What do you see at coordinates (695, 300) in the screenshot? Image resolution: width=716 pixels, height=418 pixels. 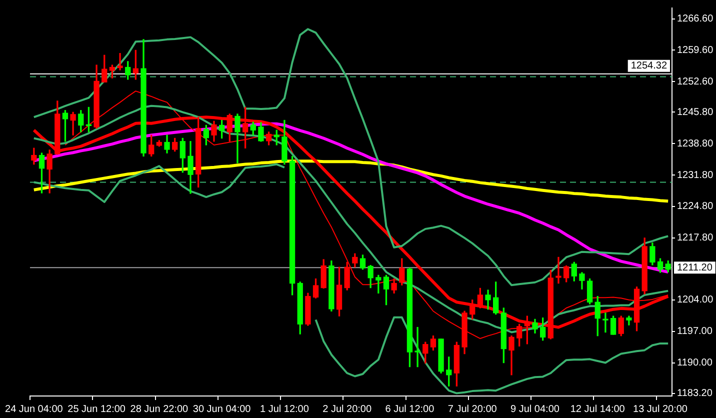 I see `y-tick-label: 1204.00` at bounding box center [695, 300].